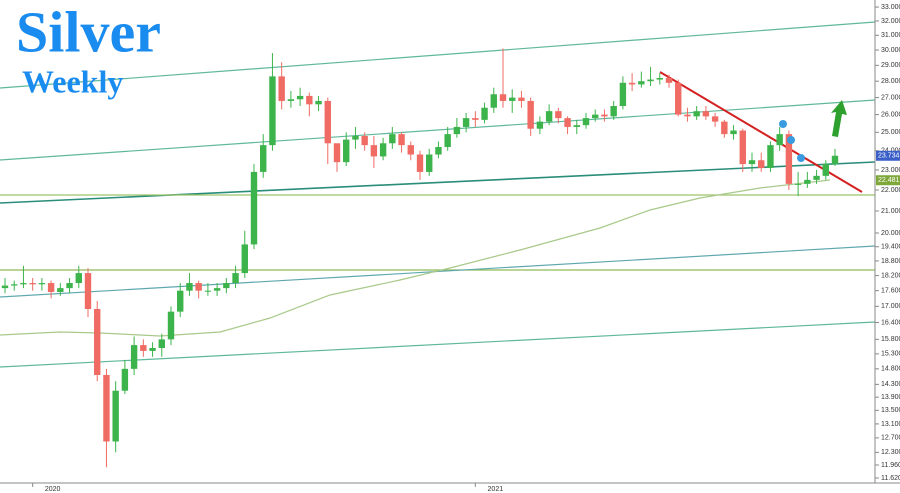 This screenshot has height=493, width=900. What do you see at coordinates (890, 410) in the screenshot?
I see `y-tick-label: 13.500` at bounding box center [890, 410].